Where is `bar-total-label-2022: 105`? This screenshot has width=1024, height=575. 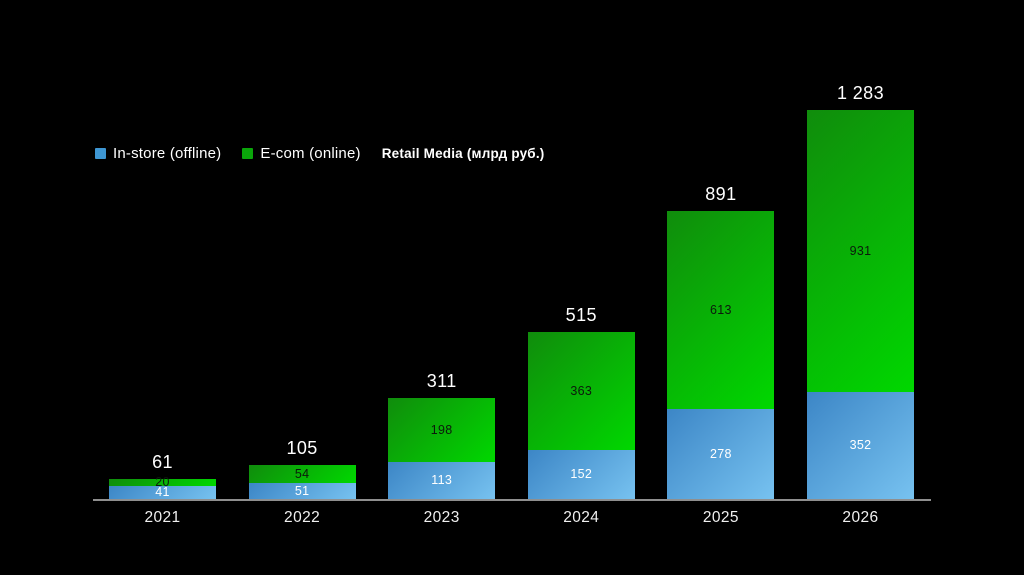 bar-total-label-2022: 105 is located at coordinates (302, 448).